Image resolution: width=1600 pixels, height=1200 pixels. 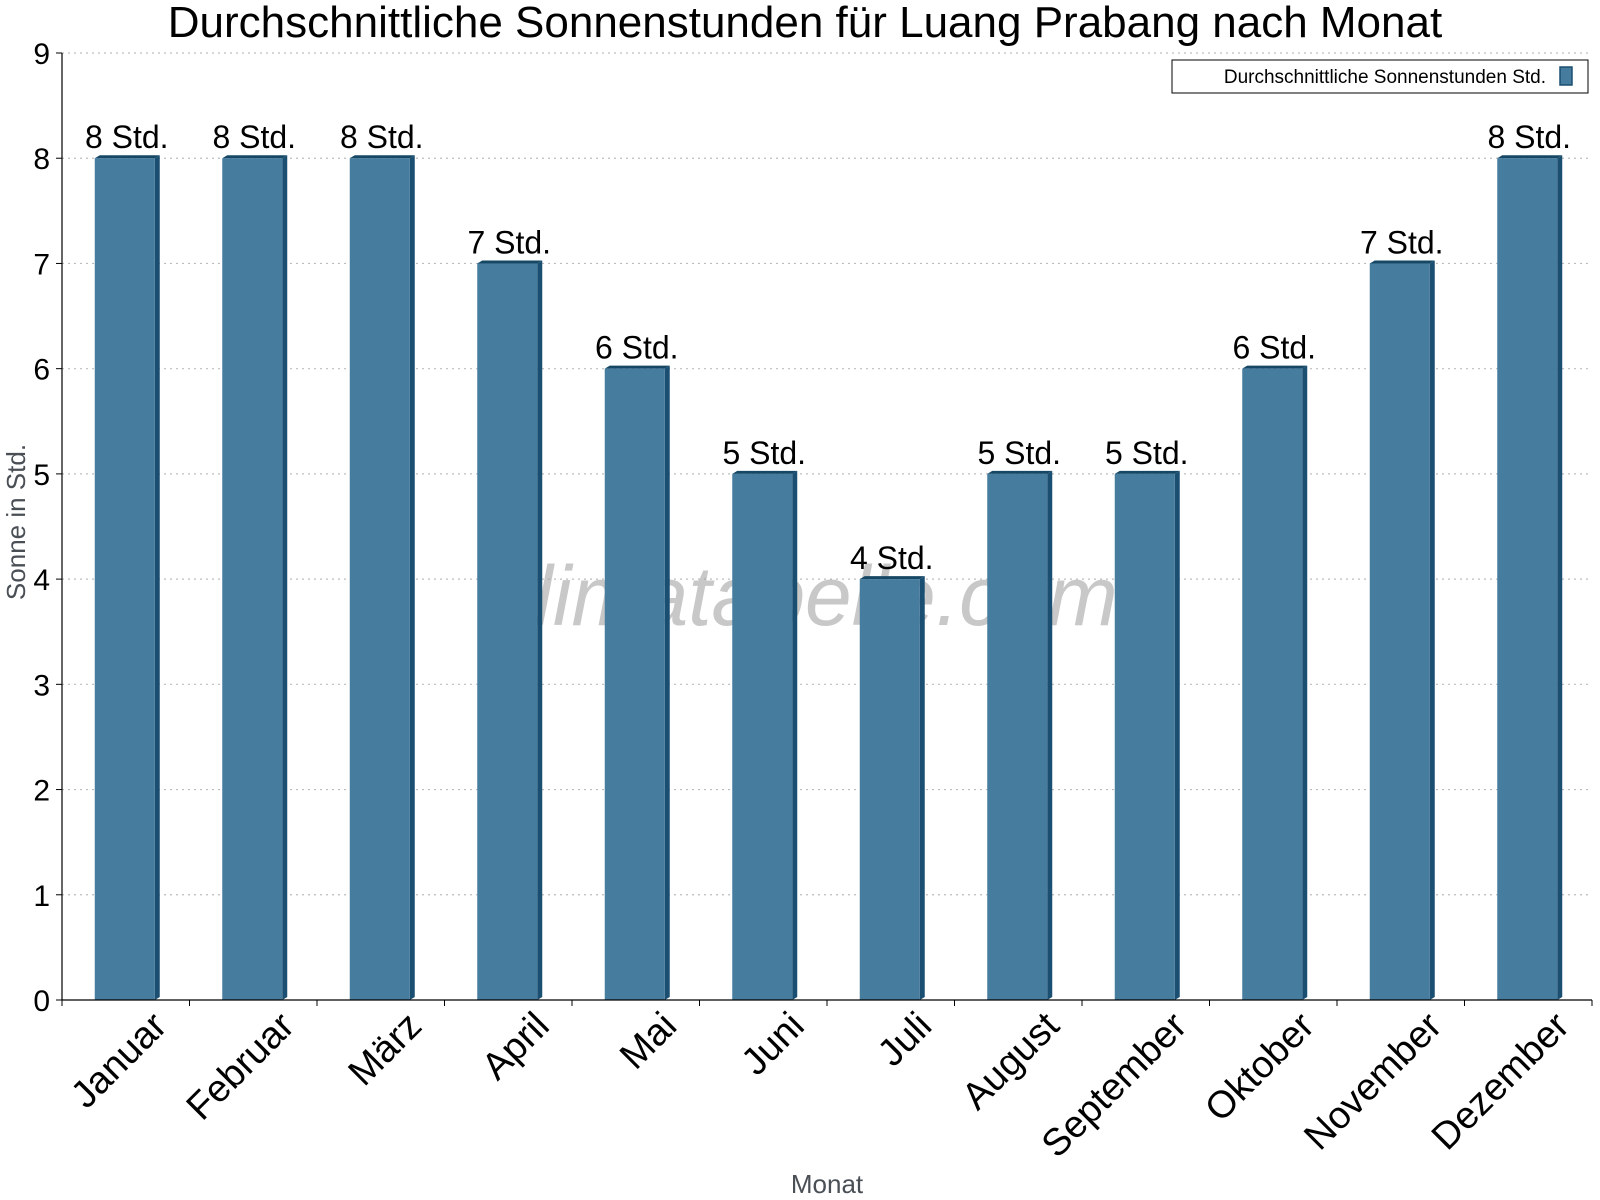 I want to click on data-label-7: 4 Std., so click(x=892, y=558).